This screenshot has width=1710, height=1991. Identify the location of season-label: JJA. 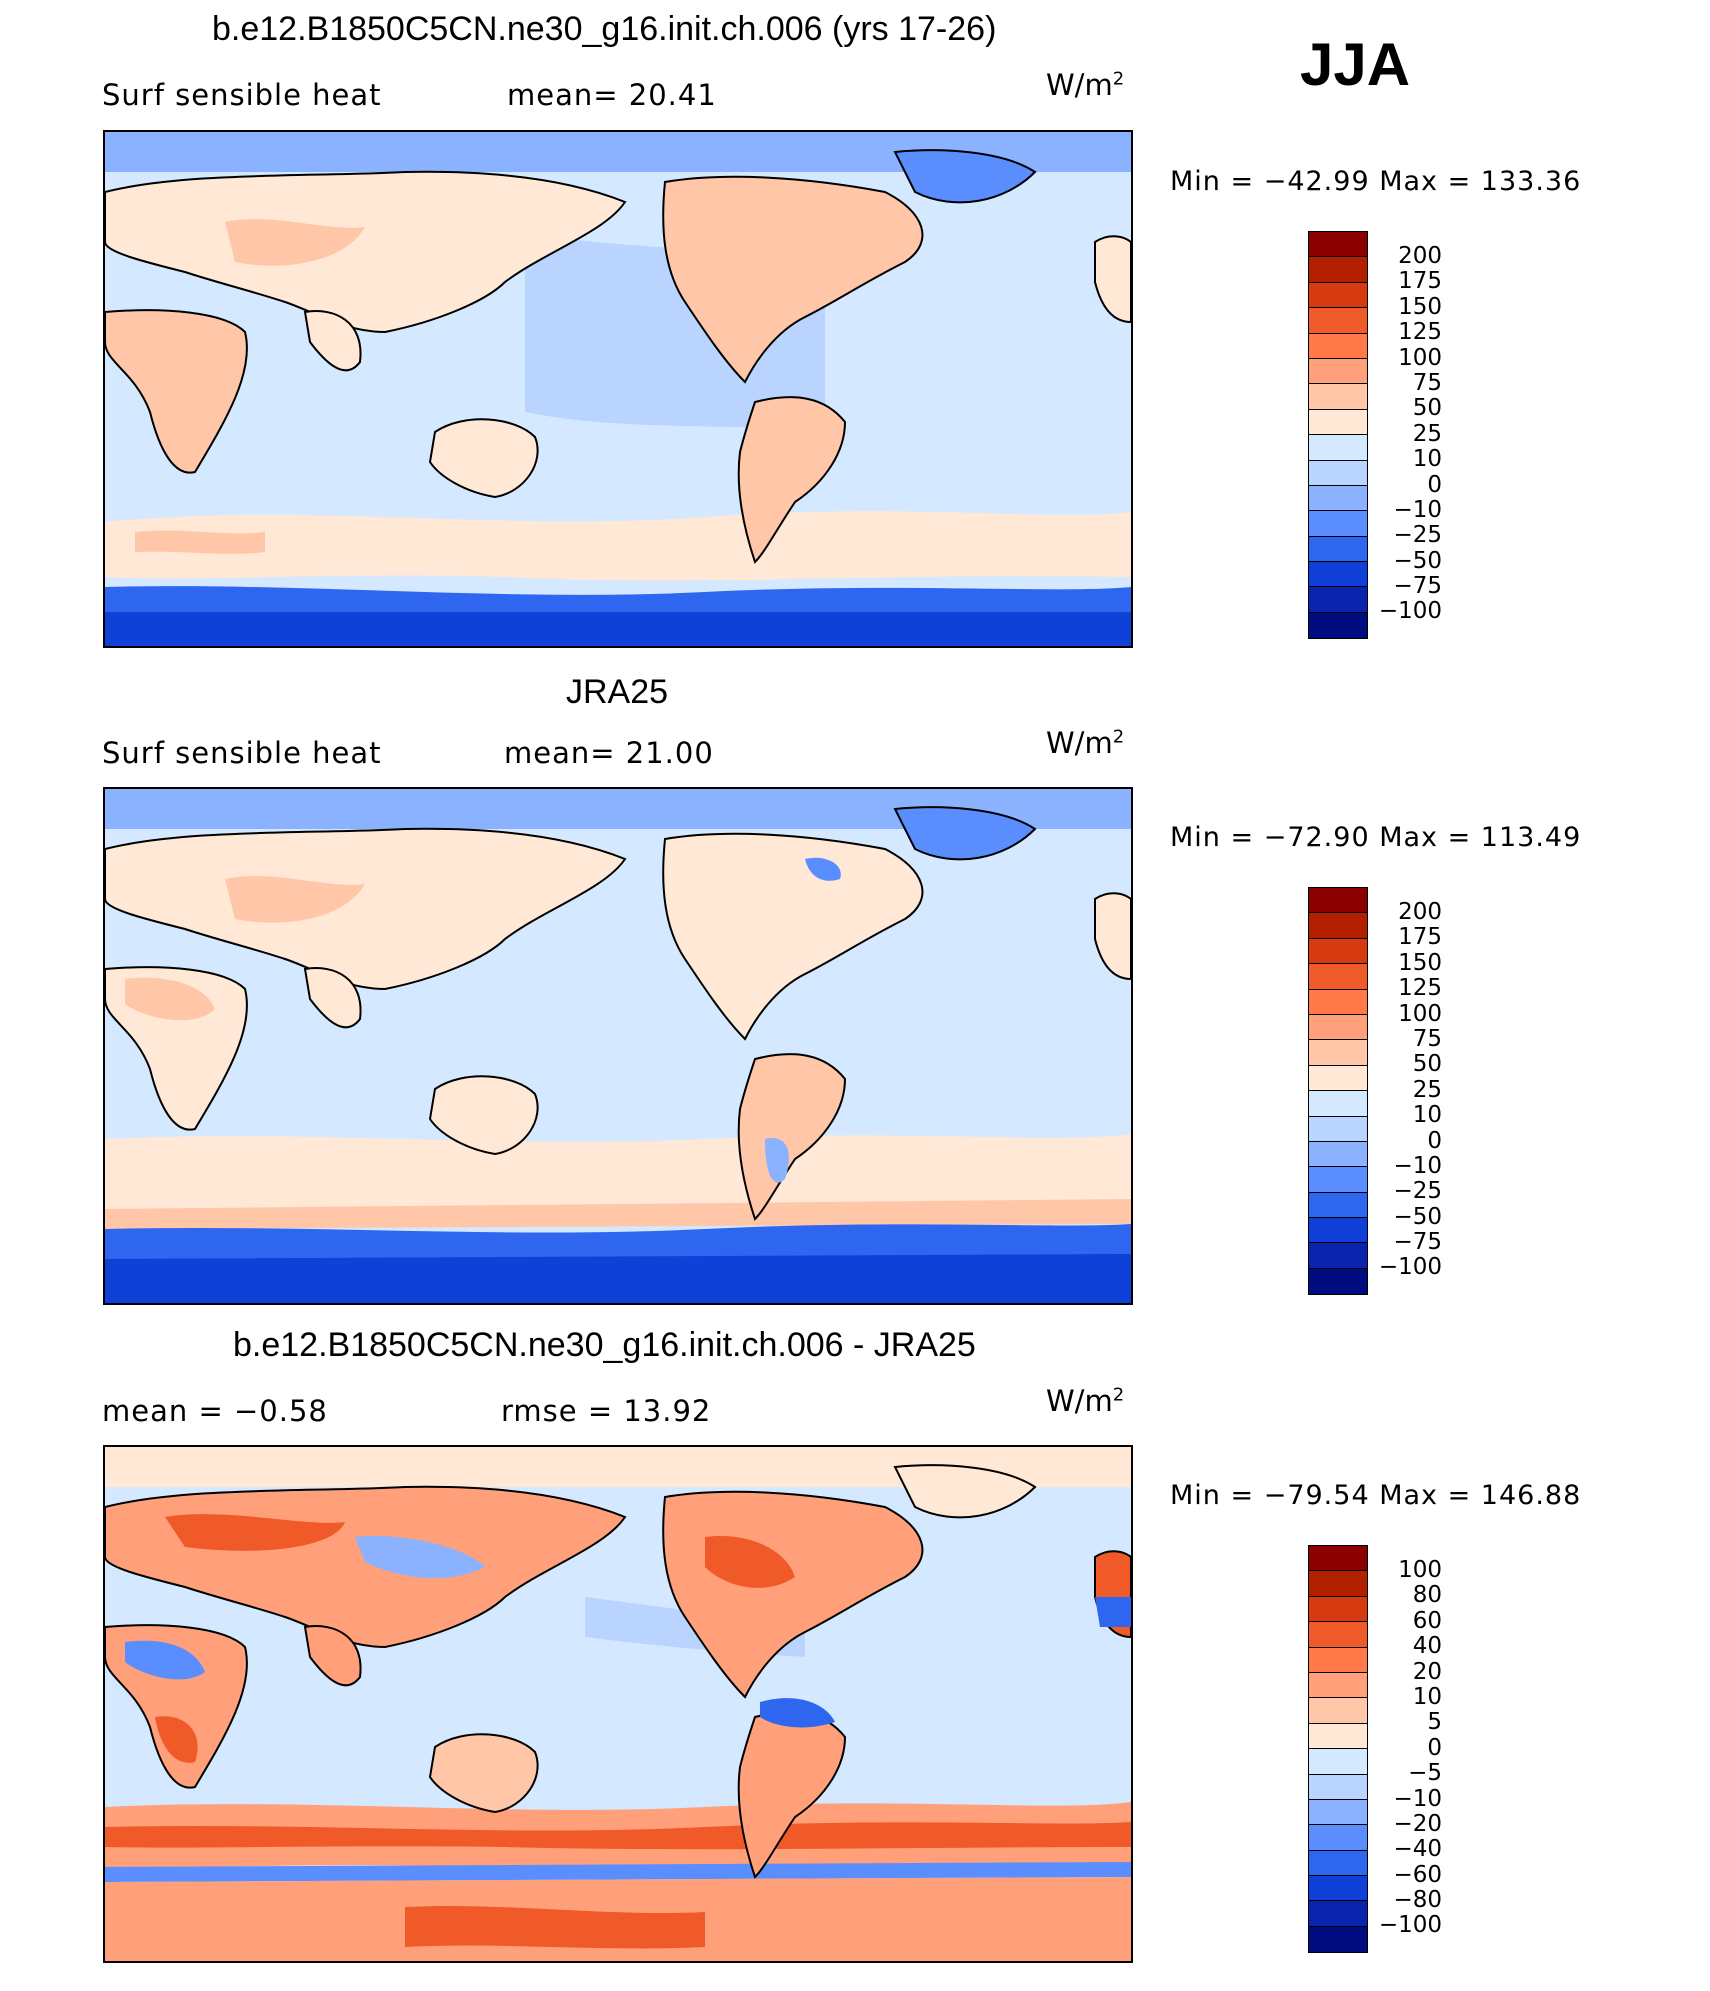
(1355, 64).